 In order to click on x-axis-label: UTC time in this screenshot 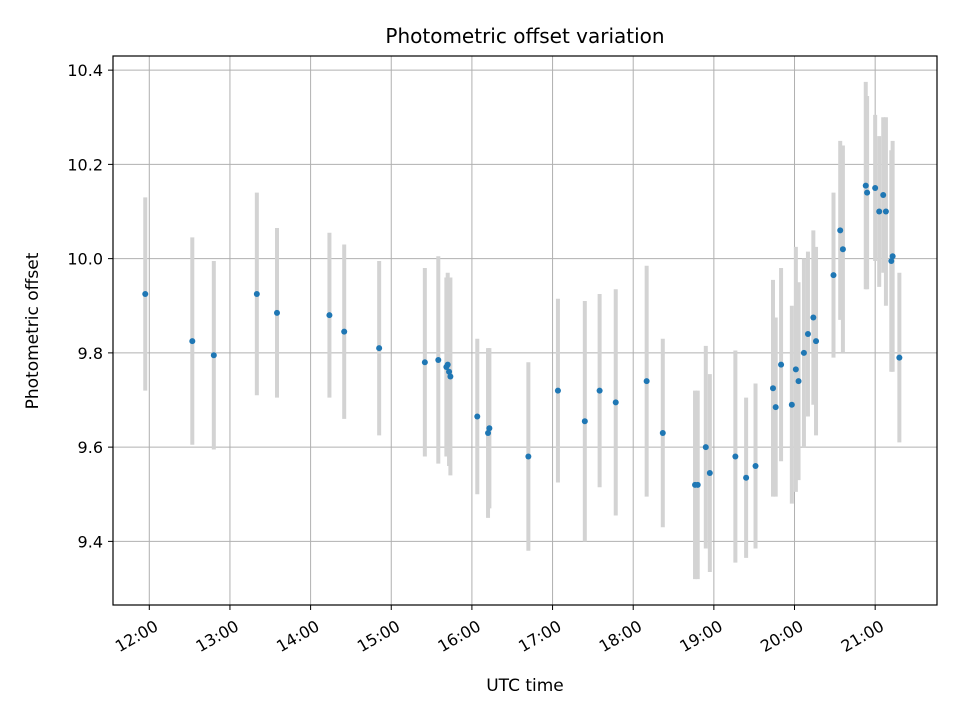, I will do `click(525, 686)`.